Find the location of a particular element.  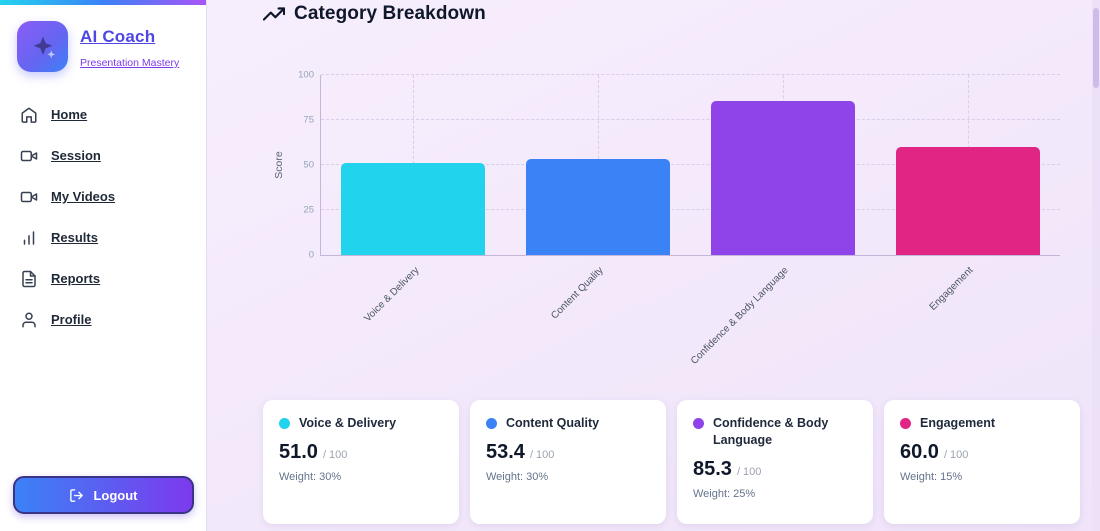

sidebar-item-reports: Reports is located at coordinates (103, 278).